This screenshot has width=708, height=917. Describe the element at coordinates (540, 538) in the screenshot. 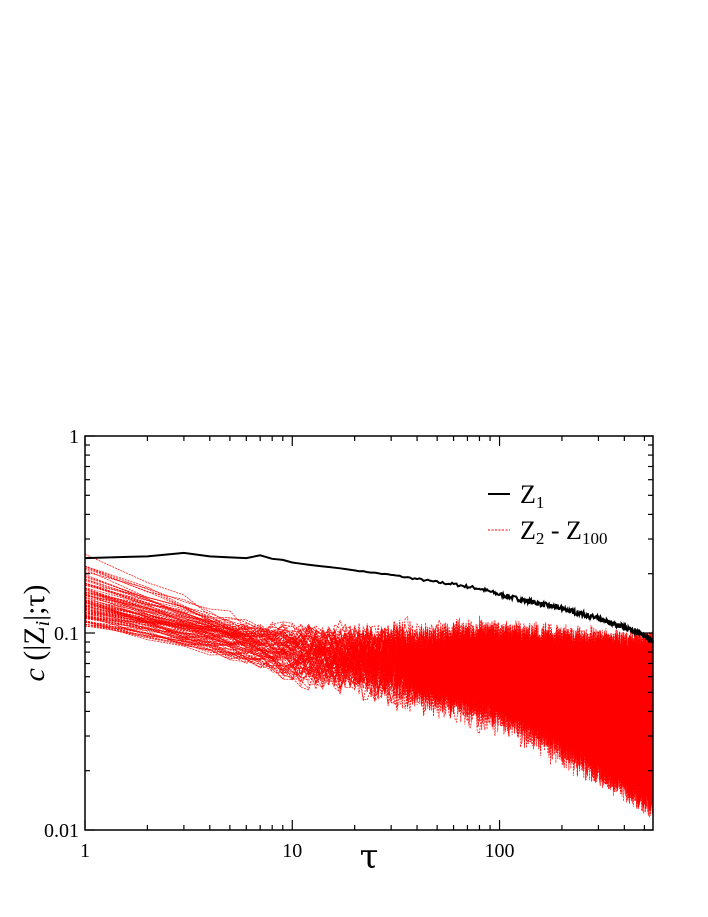

I see `legend-z2-sub: 2` at that location.